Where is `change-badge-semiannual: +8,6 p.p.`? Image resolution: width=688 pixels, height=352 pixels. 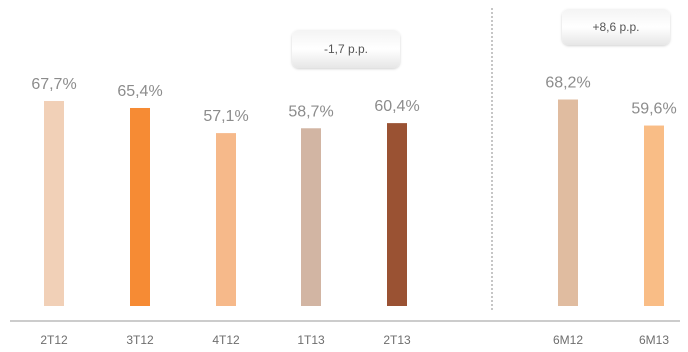 change-badge-semiannual: +8,6 p.p. is located at coordinates (616, 27).